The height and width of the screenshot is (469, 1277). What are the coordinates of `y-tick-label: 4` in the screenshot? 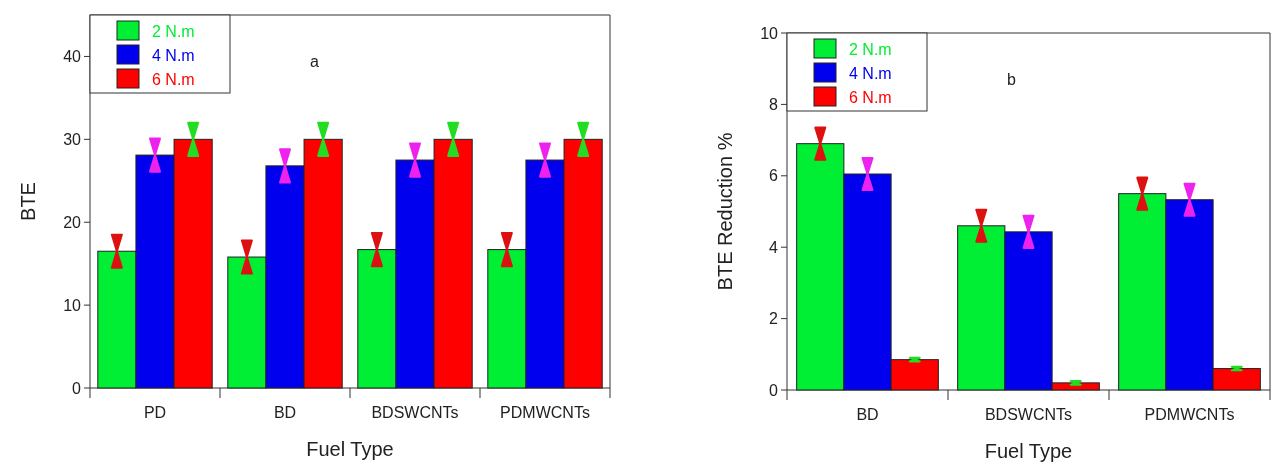 It's located at (774, 247).